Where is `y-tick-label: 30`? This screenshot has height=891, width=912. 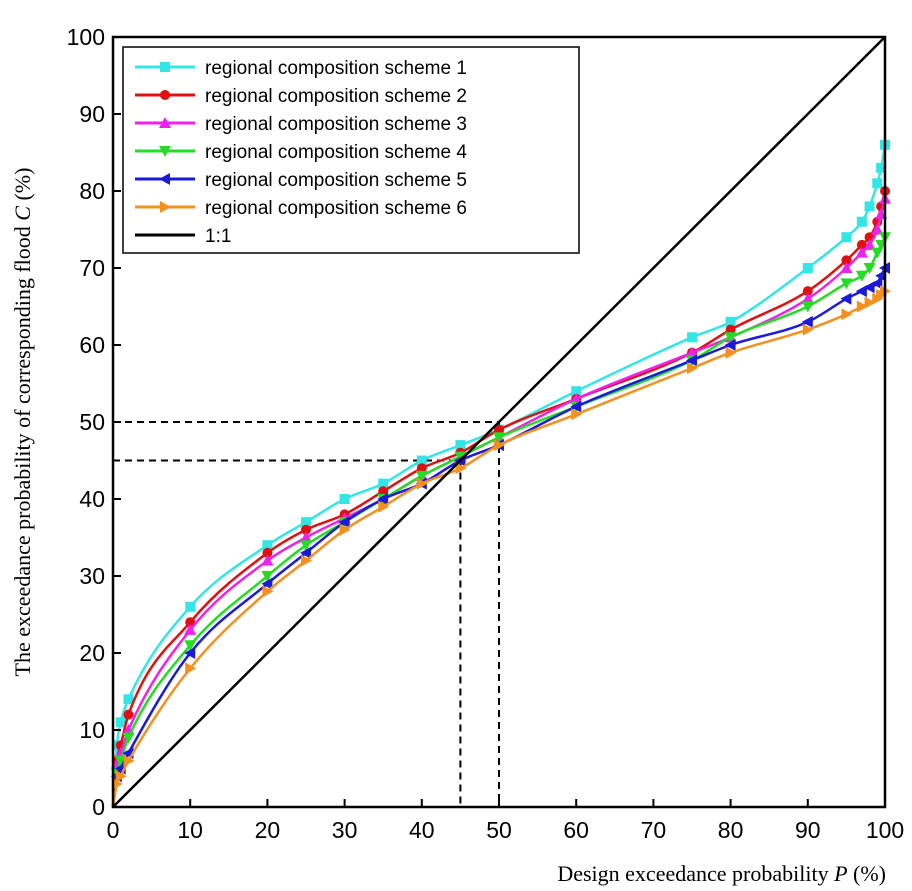 y-tick-label: 30 is located at coordinates (92, 576).